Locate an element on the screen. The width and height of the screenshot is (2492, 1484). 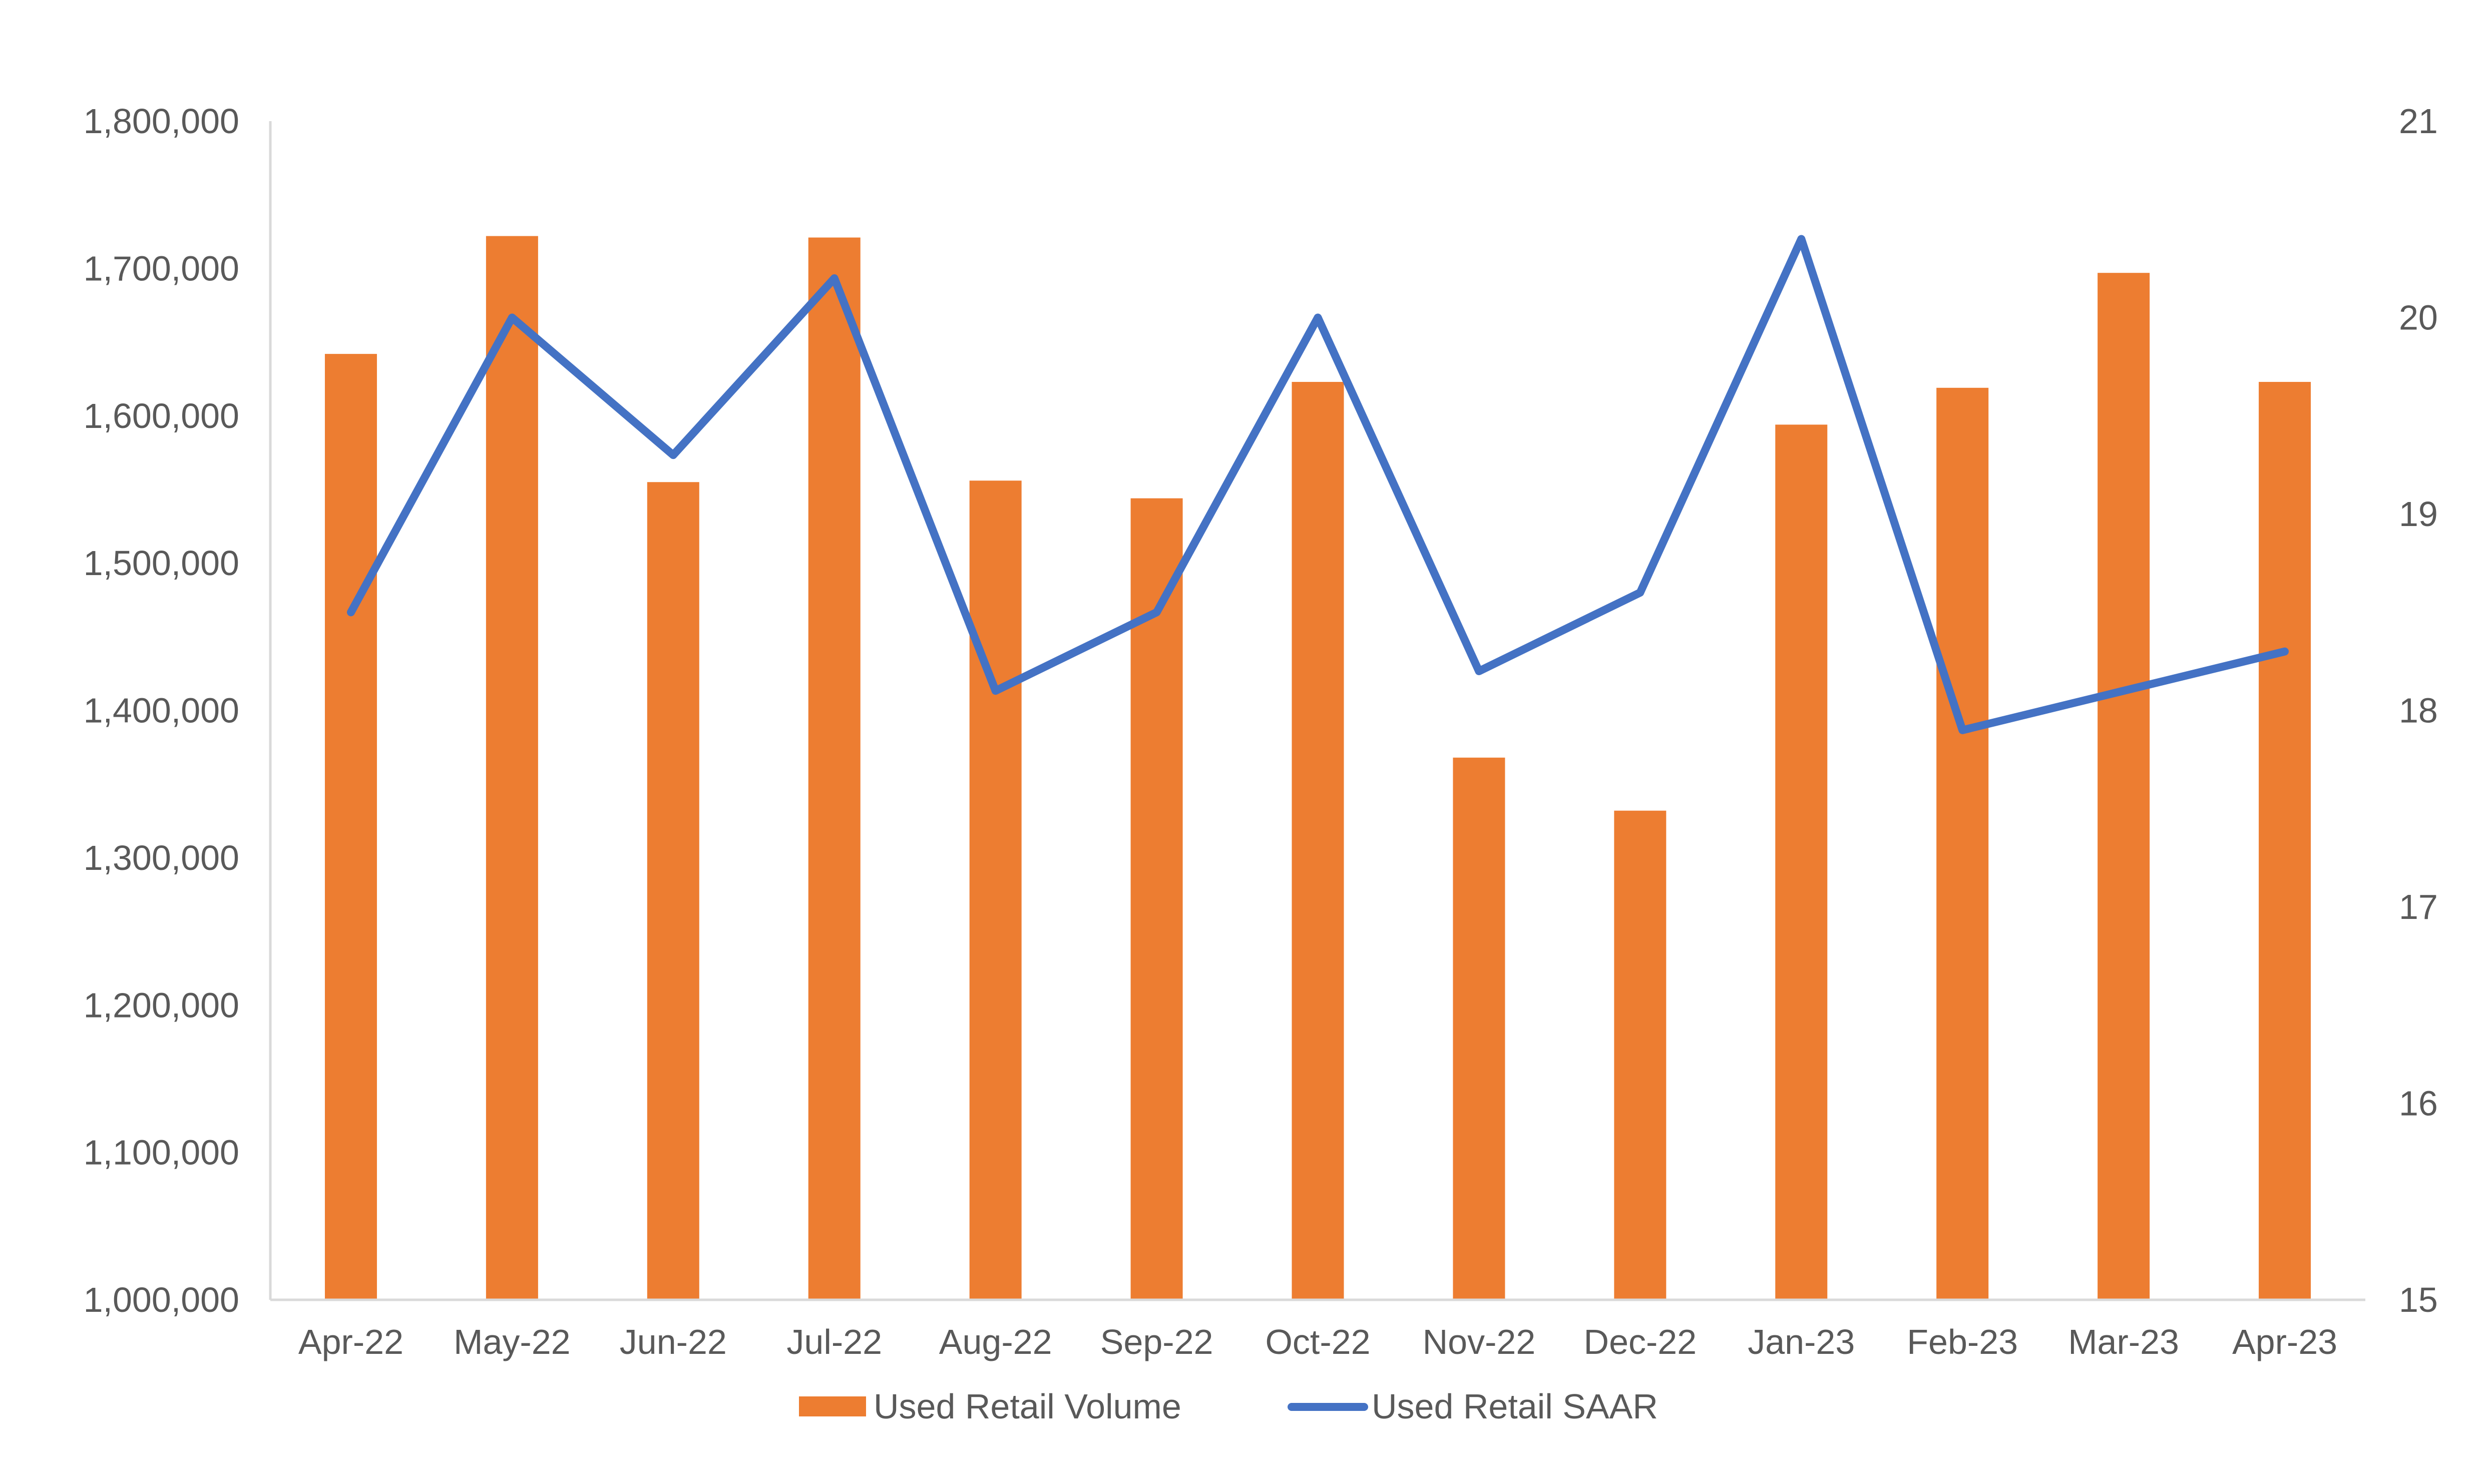
right-tick-label: 19 is located at coordinates (2419, 514).